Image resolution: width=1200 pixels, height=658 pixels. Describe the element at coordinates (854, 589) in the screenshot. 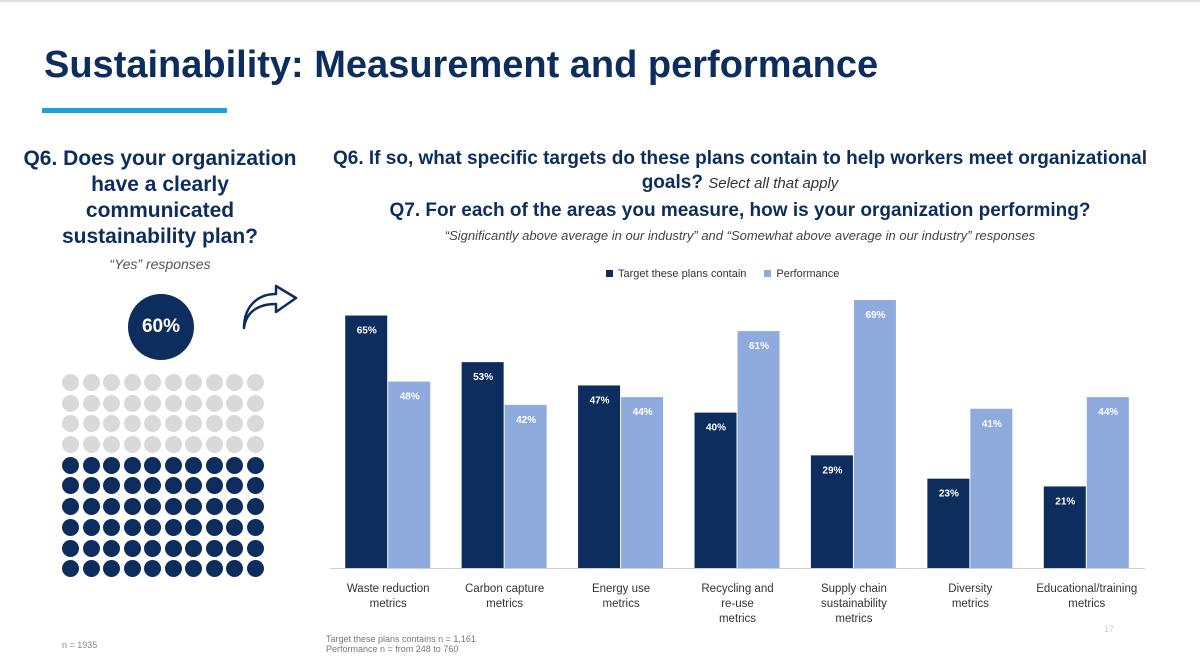

I see `category-label: Supply chain` at that location.